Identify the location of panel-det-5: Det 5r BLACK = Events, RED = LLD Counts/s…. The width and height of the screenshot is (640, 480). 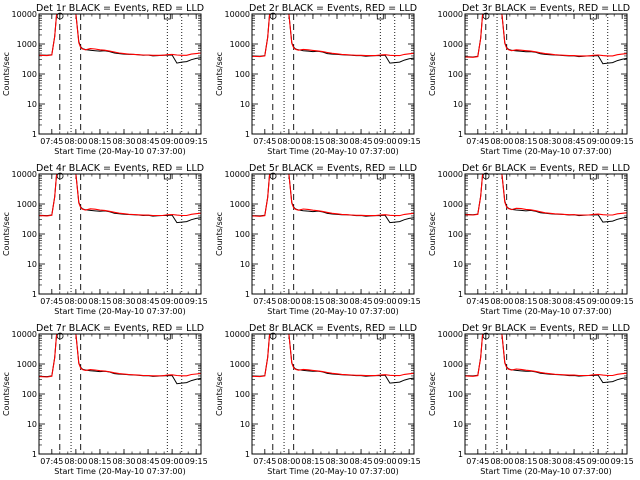
(318, 239).